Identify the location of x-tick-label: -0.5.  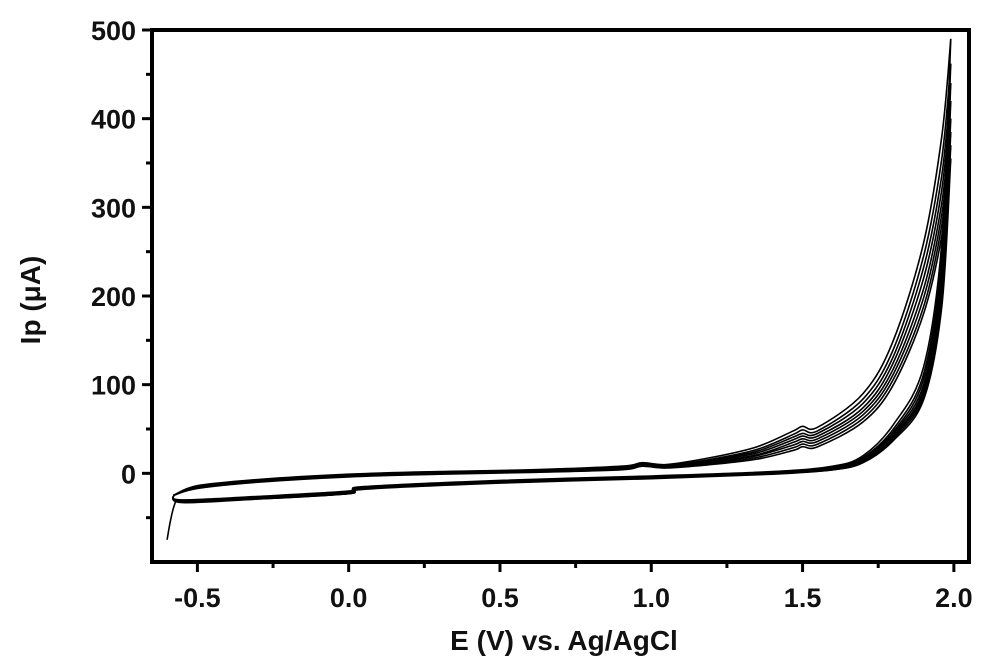
(197, 598).